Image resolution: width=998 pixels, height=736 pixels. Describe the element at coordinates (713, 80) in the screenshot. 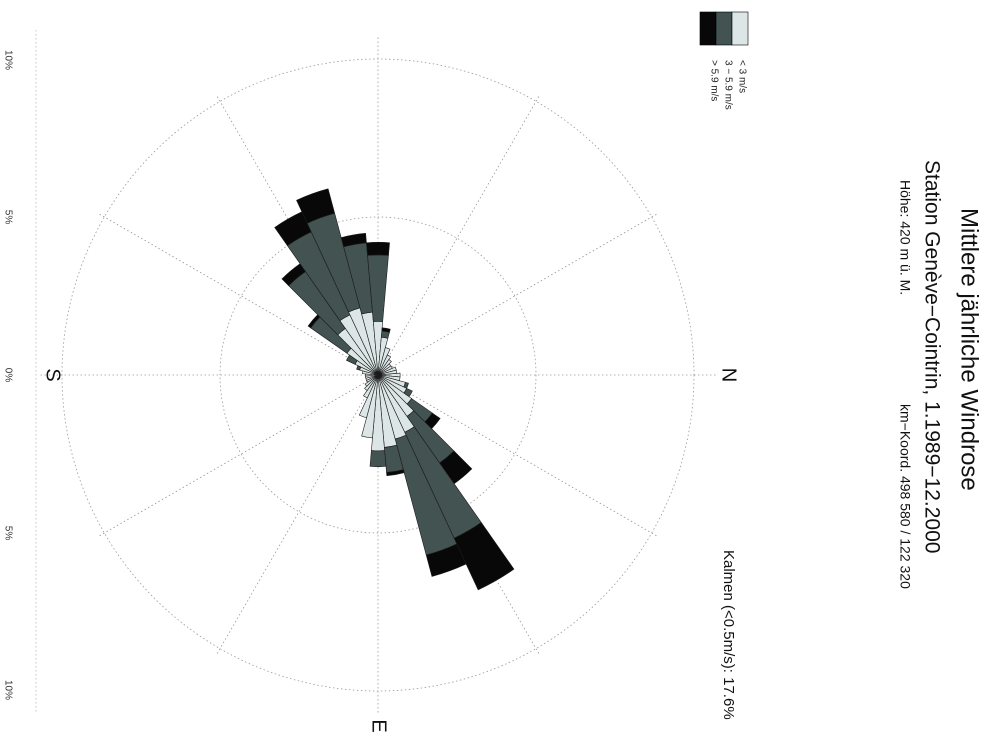

I see `legend-label-high: > 5.9 m/s` at that location.